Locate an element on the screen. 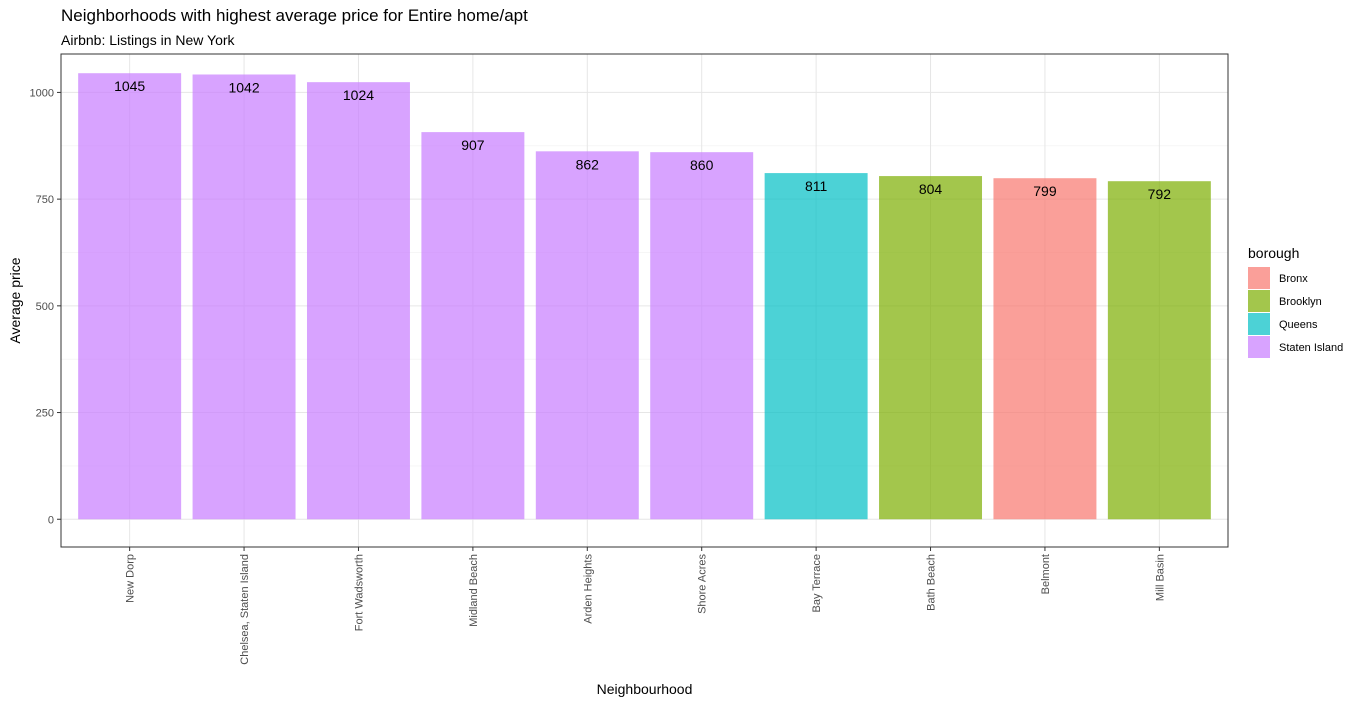  x-tick-label: Bay Terrace is located at coordinates (817, 583).